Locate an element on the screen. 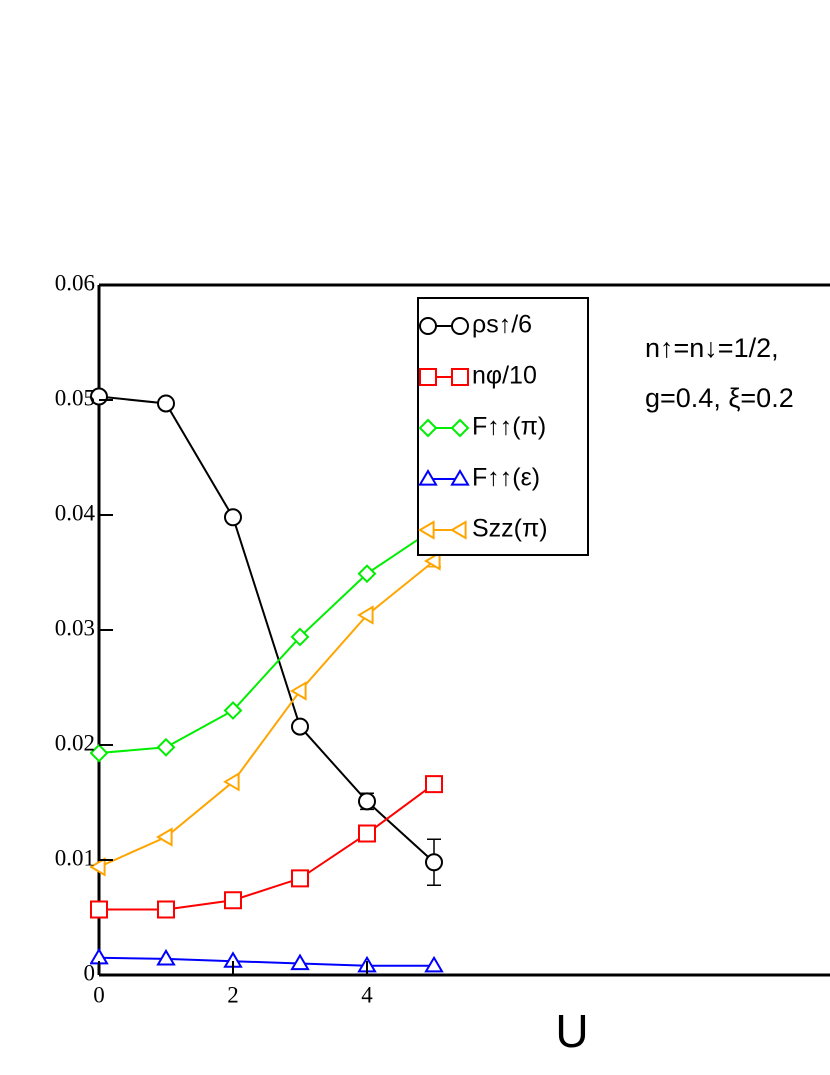  legend is located at coordinates (503, 426).